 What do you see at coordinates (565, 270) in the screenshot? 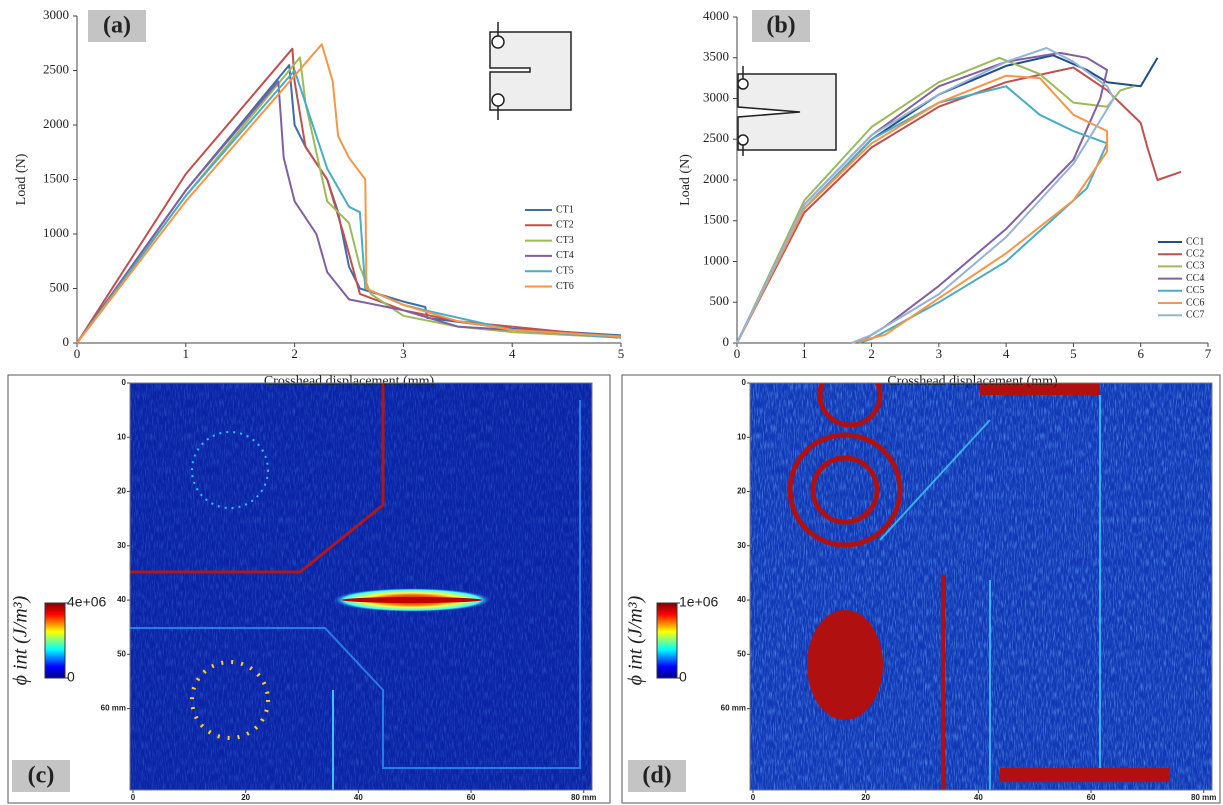
I see `legend-label: CT5` at bounding box center [565, 270].